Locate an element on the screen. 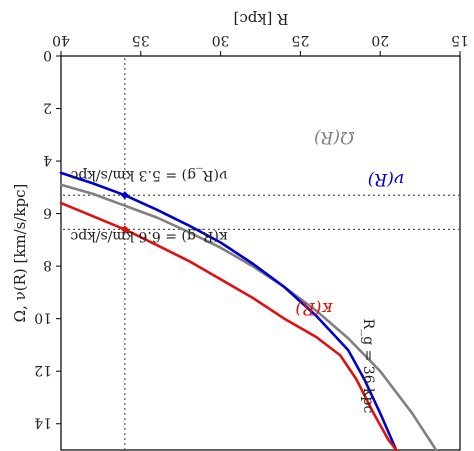 Image resolution: width=474 pixels, height=451 pixels. y-tick-label-0: 0 is located at coordinates (47, 55).